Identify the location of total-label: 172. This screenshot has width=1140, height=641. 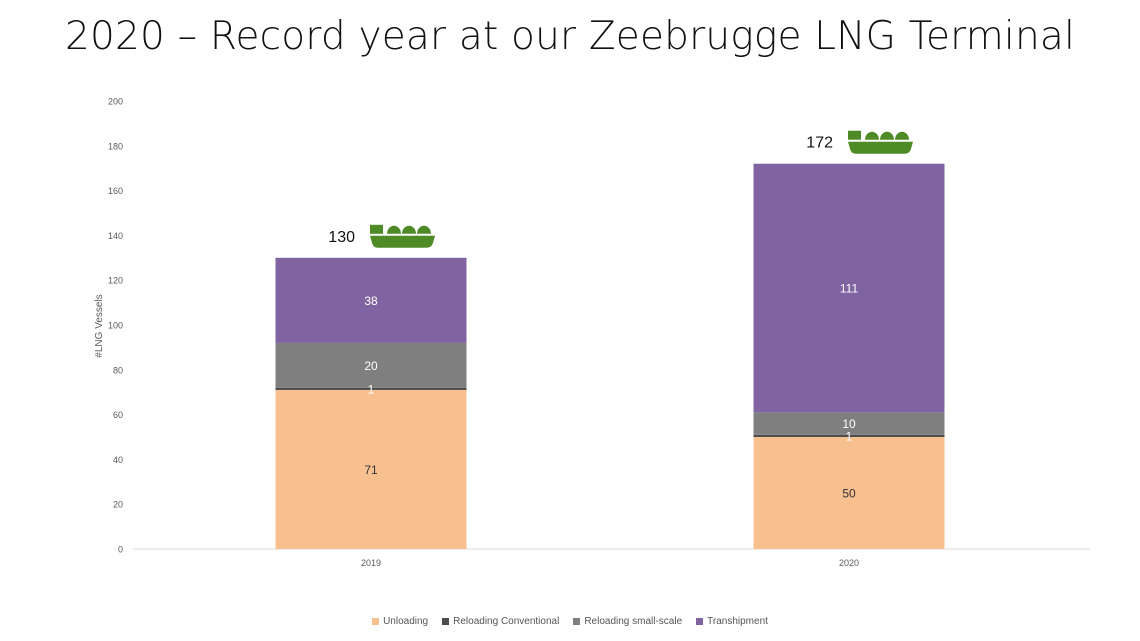
(819, 143).